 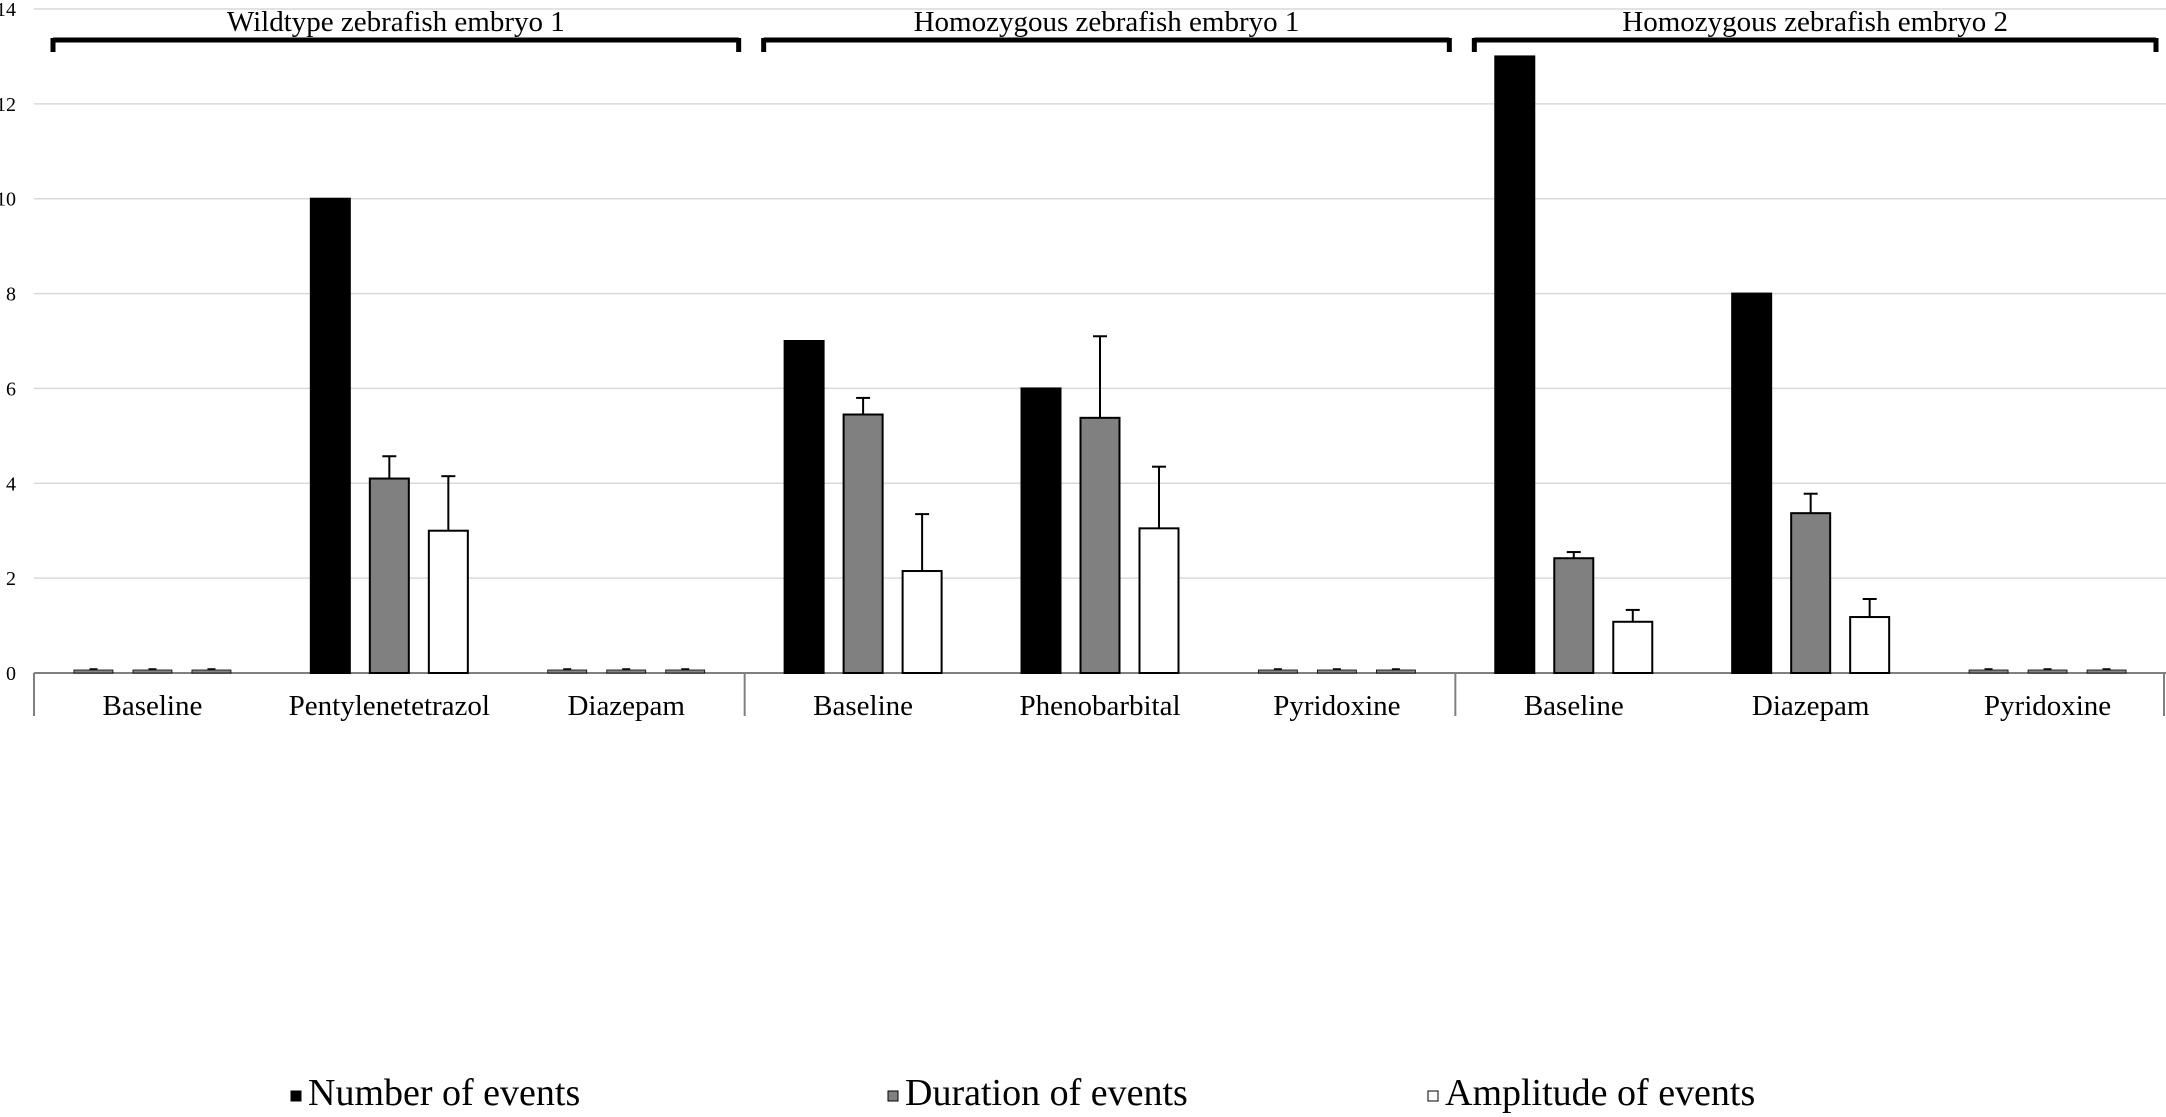 I want to click on x-category-label: Pentylenetetrazol, so click(x=389, y=706).